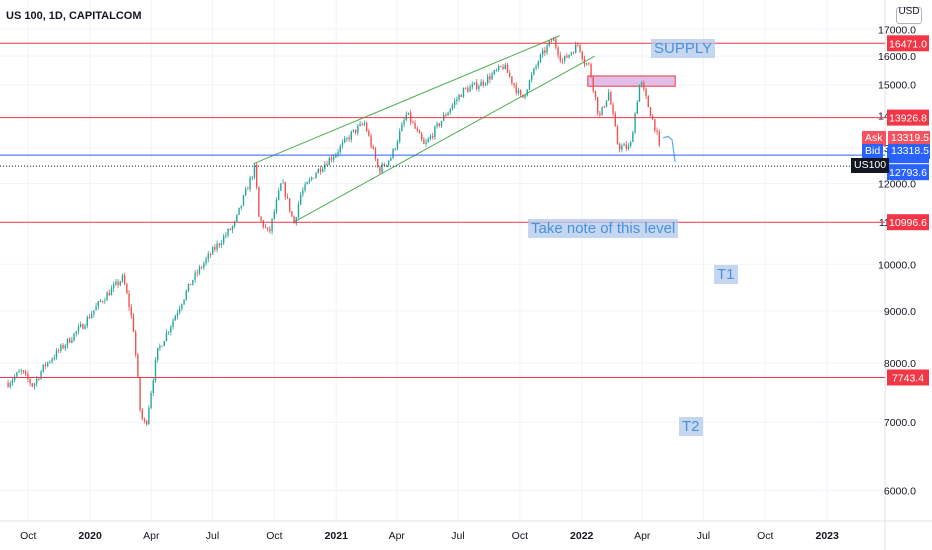 This screenshot has width=932, height=550. I want to click on y-tick-label: 17000.0, so click(897, 30).